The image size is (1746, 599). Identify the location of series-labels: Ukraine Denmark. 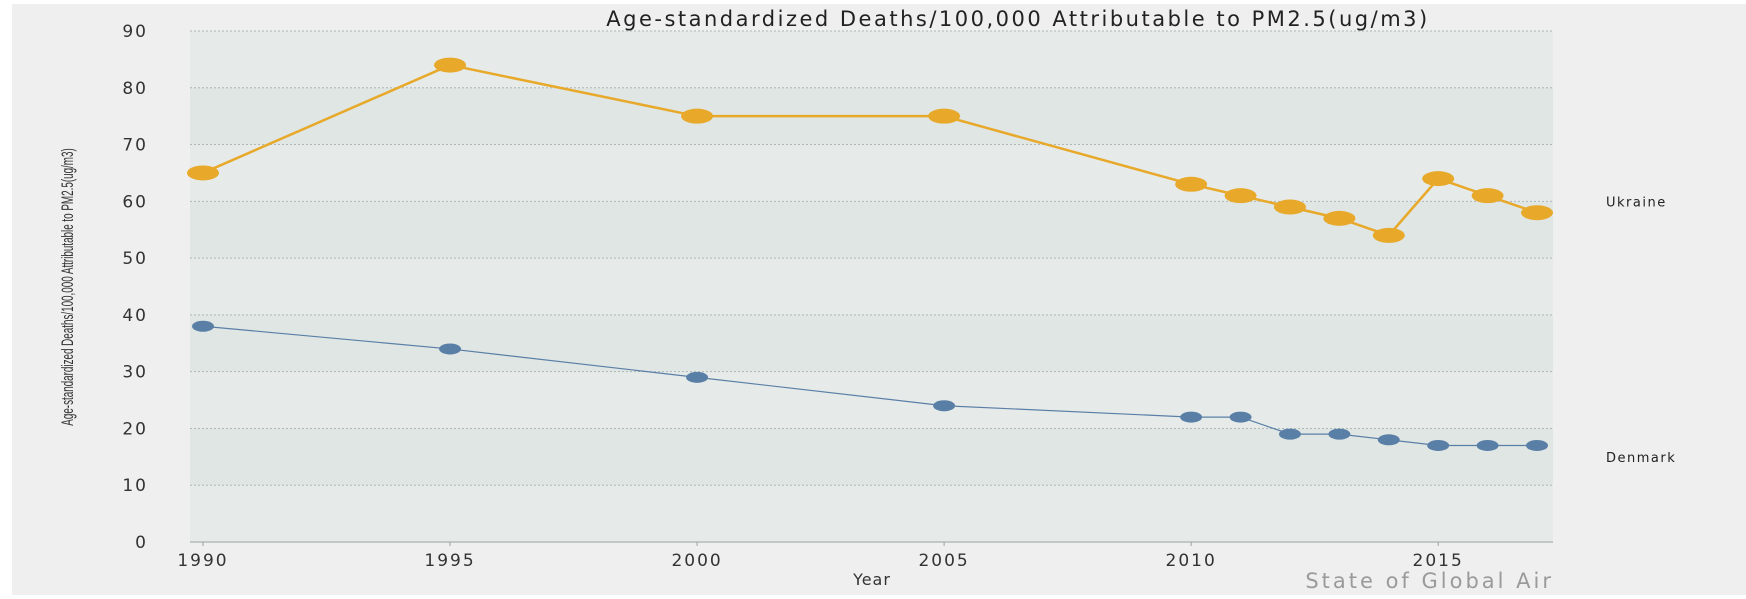
(1641, 330).